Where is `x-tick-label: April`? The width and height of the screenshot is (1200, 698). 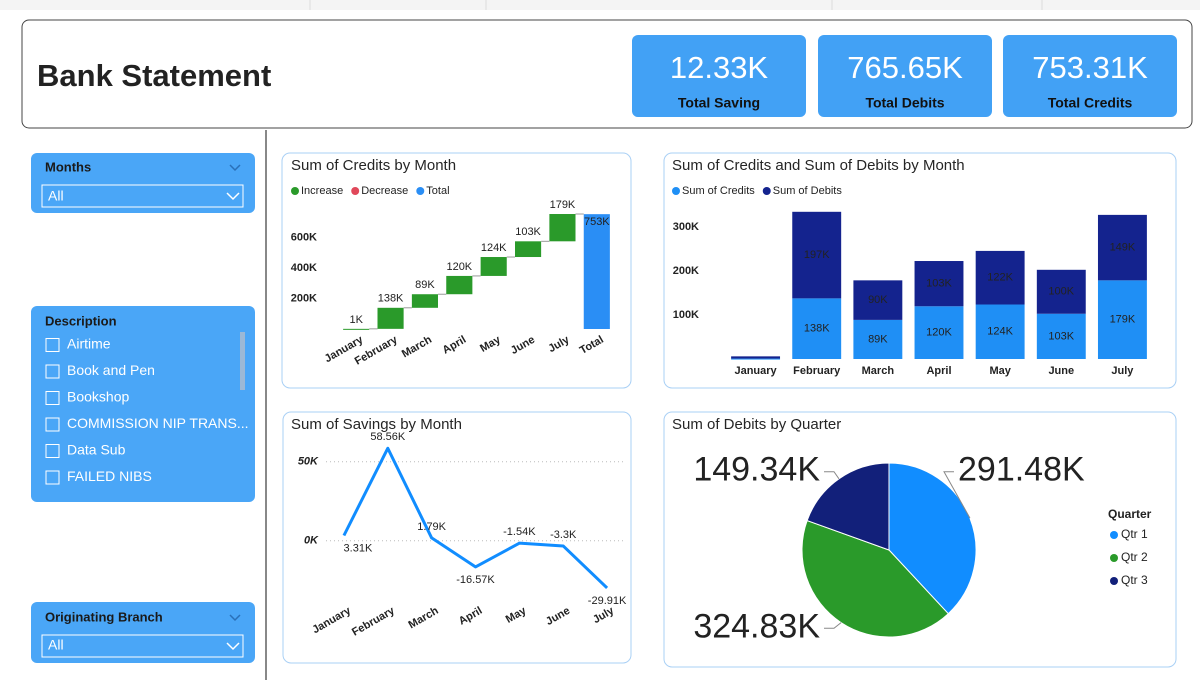 x-tick-label: April is located at coordinates (938, 371).